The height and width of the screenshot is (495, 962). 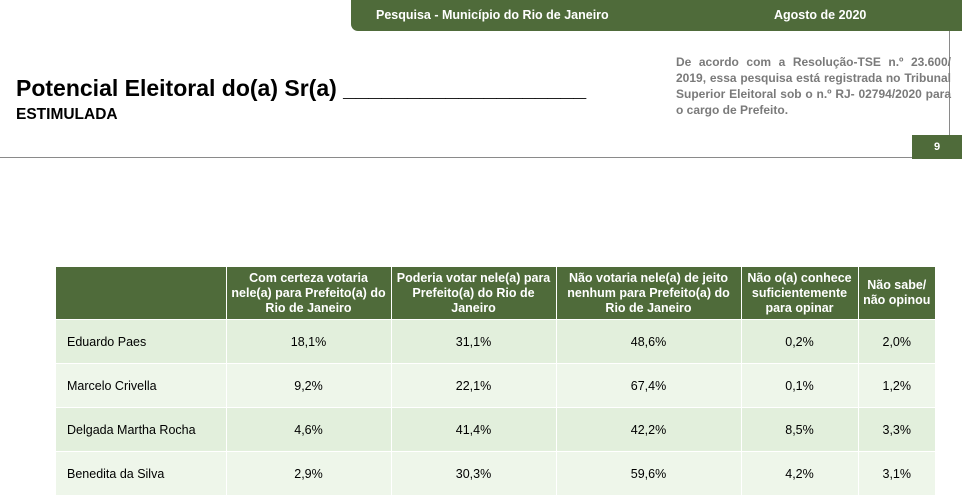 What do you see at coordinates (896, 473) in the screenshot?
I see `table-cell: 3,1%` at bounding box center [896, 473].